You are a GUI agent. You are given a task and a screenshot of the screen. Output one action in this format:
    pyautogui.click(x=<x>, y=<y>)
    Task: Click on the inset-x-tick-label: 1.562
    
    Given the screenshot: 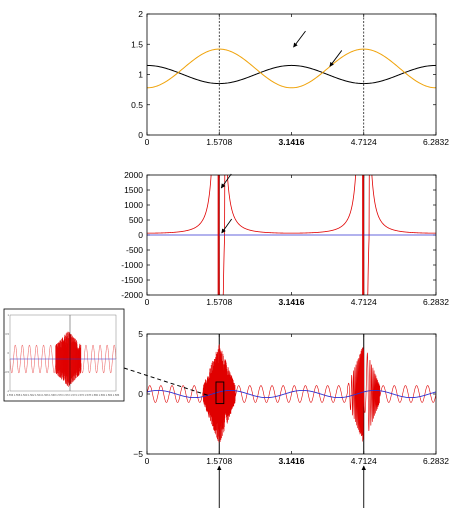 What is the action you would take?
    pyautogui.click(x=31, y=395)
    